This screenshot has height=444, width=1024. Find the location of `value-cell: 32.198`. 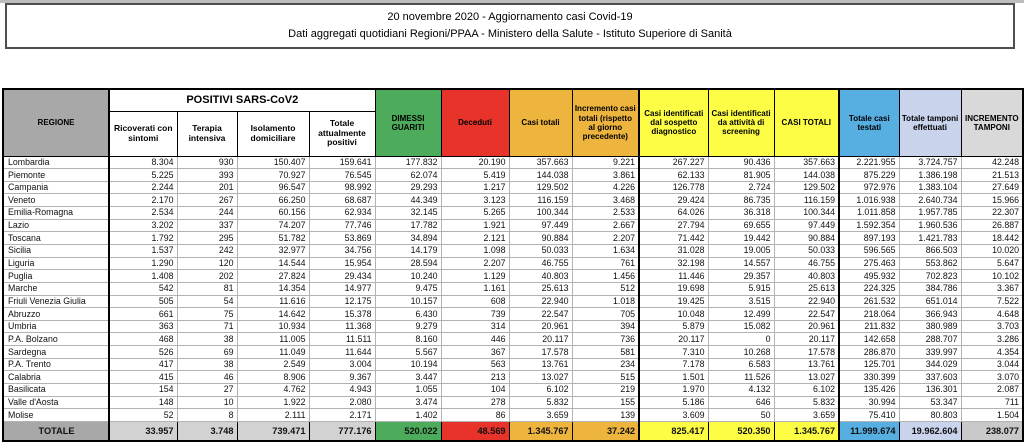

value-cell: 32.198 is located at coordinates (673, 263).